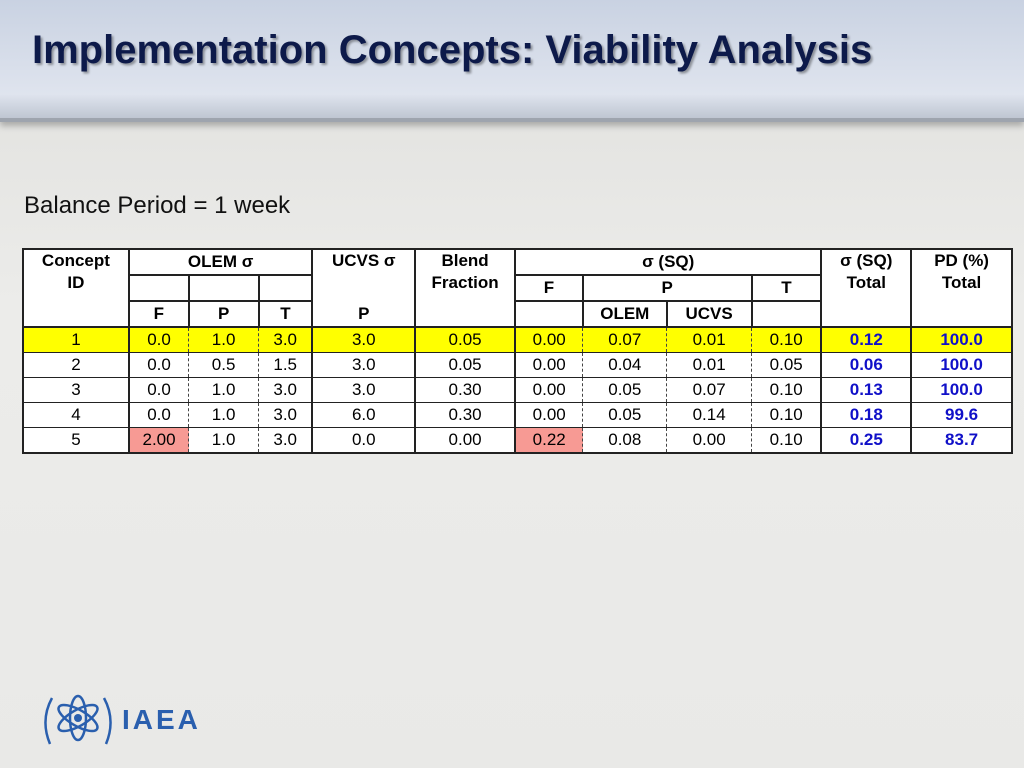 Image resolution: width=1024 pixels, height=768 pixels. What do you see at coordinates (961, 415) in the screenshot?
I see `table-cell: 99.6` at bounding box center [961, 415].